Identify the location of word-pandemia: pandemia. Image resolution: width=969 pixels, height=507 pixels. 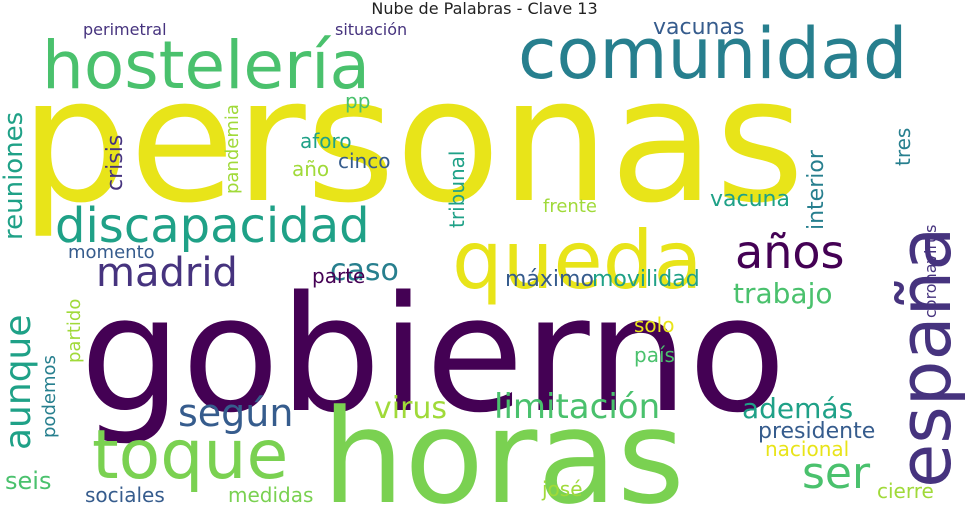
(232, 149).